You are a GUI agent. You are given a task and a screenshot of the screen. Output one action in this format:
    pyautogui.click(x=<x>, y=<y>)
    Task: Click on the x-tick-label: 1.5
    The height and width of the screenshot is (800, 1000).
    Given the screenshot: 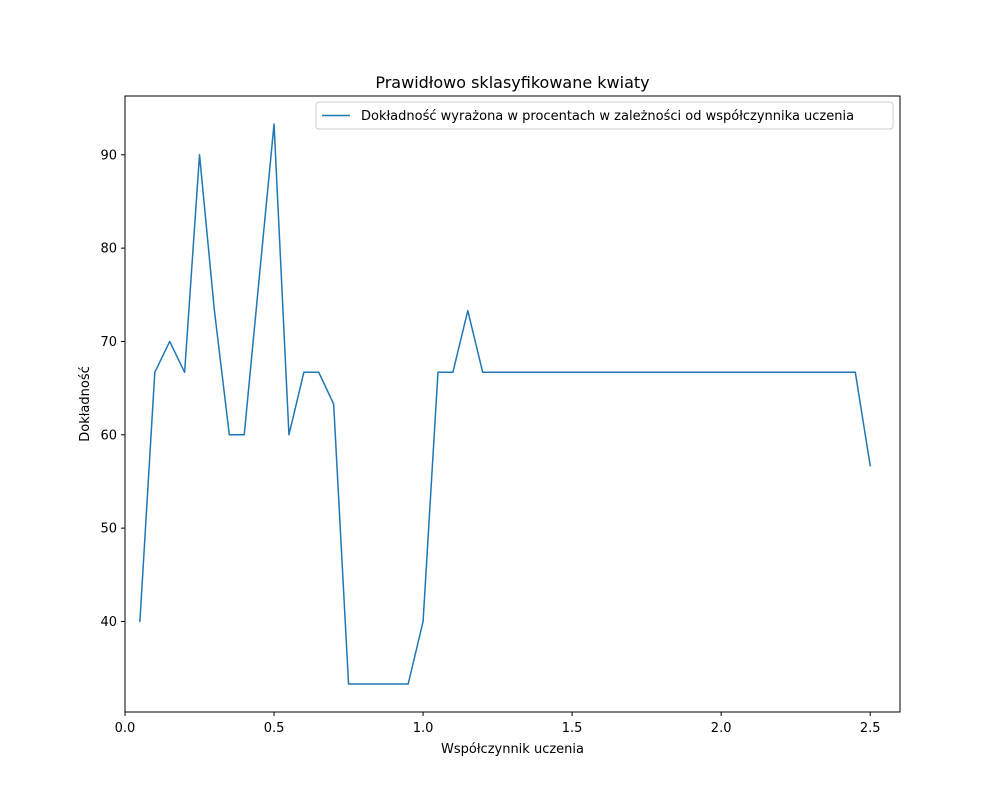 What is the action you would take?
    pyautogui.click(x=572, y=728)
    